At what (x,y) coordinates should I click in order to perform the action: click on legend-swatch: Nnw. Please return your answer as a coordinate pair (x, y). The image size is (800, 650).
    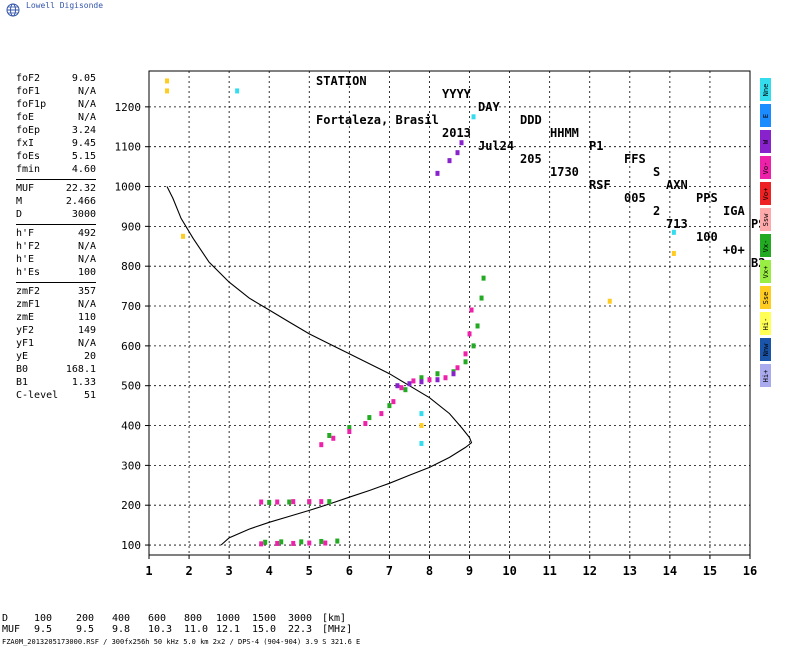
    Looking at the image, I should click on (765, 349).